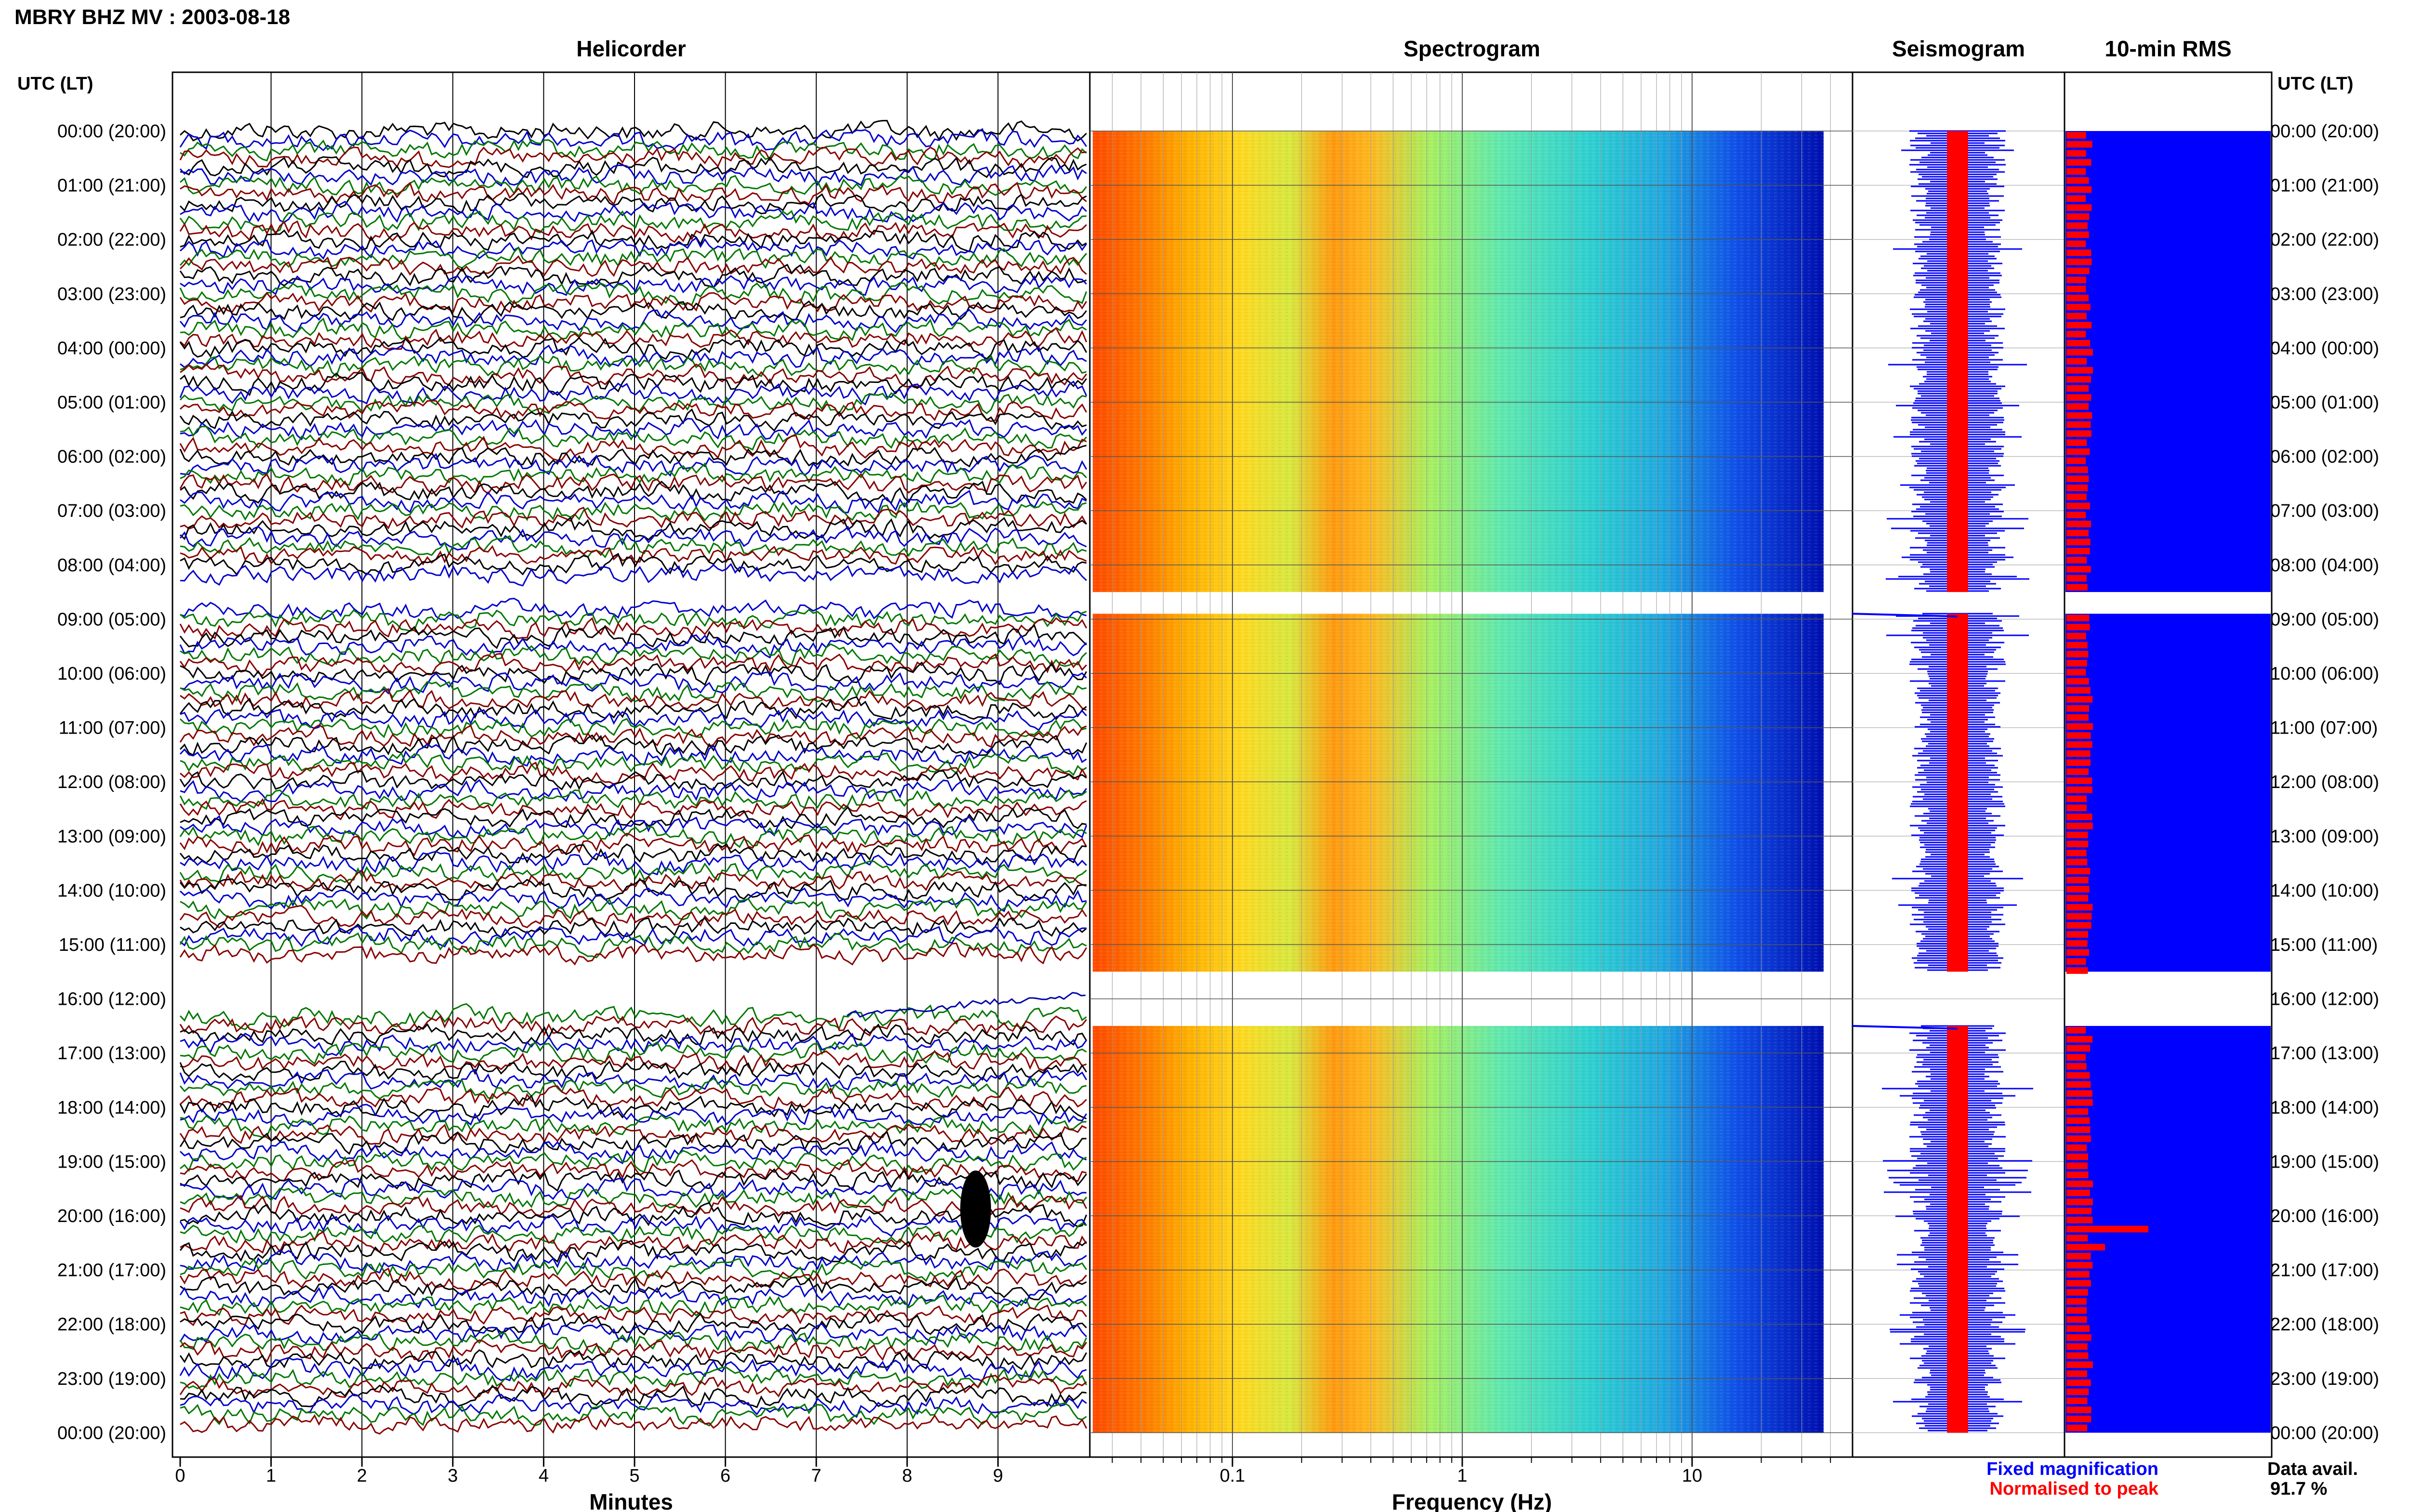 The image size is (2409, 1512). Describe the element at coordinates (112, 945) in the screenshot. I see `time-label-left: 15:00 (11:00)` at that location.